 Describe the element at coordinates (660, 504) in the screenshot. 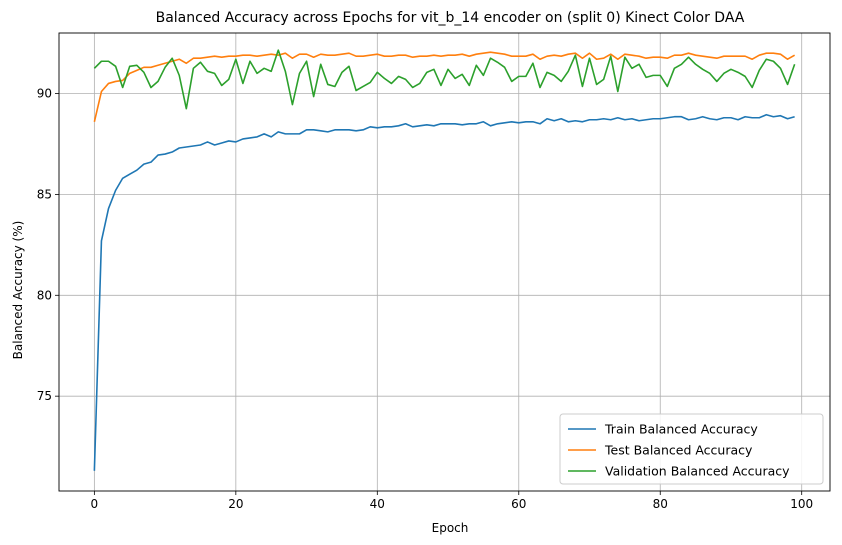

I see `x-tick-label: 80` at that location.